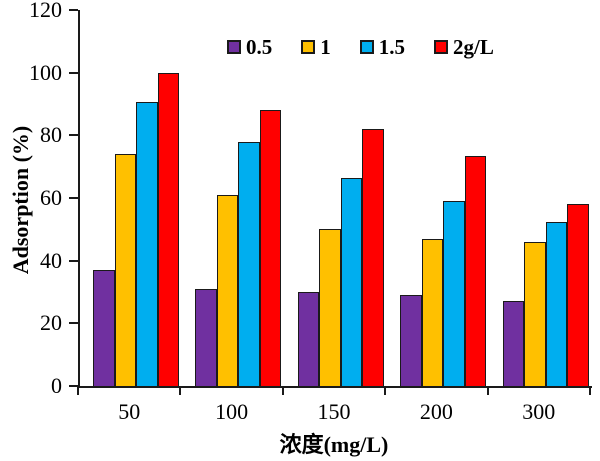 This screenshot has height=461, width=600. I want to click on x-tick-label: 50, so click(129, 411).